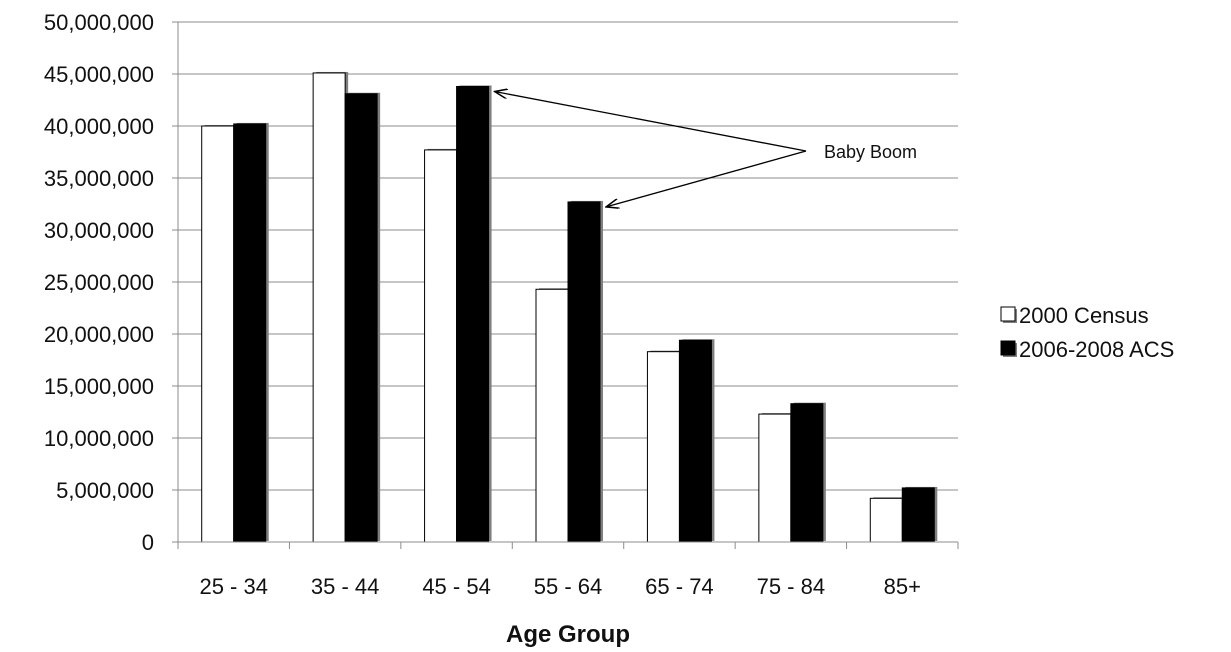  I want to click on y-tick-label: 0, so click(148, 542).